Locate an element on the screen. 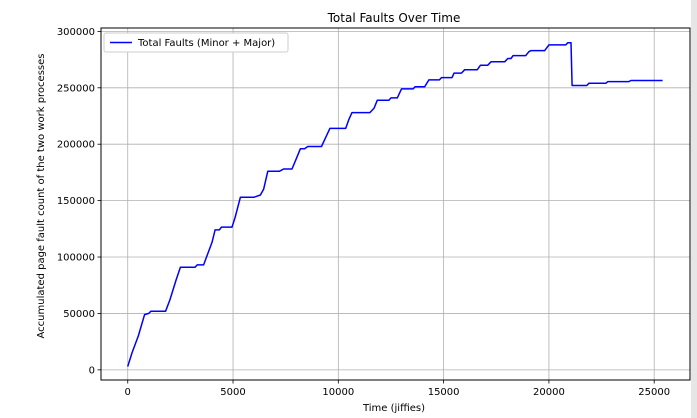 The height and width of the screenshot is (418, 697). x-tick-label: 10000 is located at coordinates (338, 392).